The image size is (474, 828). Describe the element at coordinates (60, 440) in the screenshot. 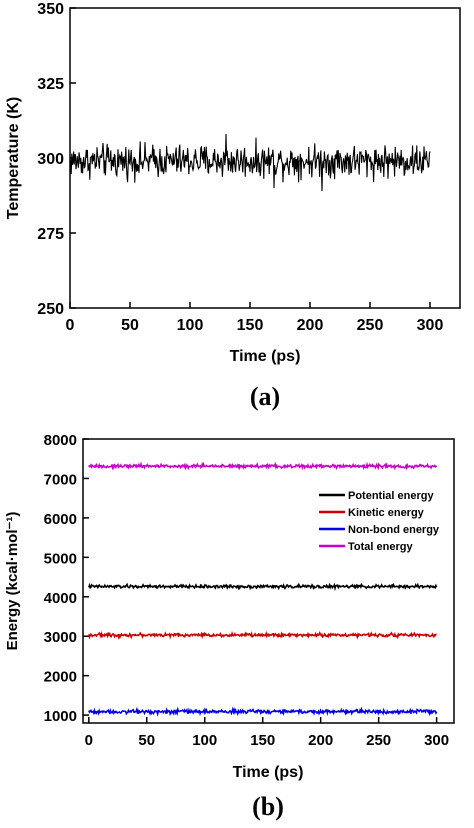

I see `y-tick-label: 8000` at that location.